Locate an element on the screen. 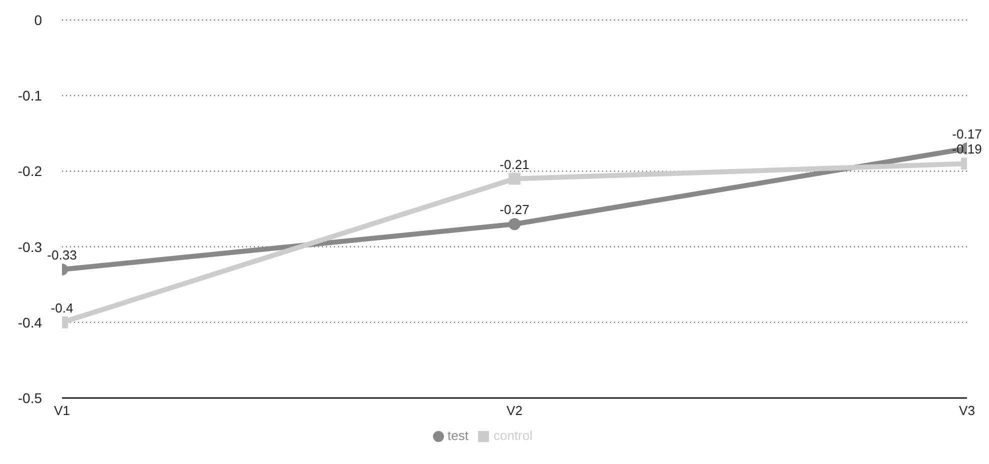  data-label: -0.4 is located at coordinates (62, 308).